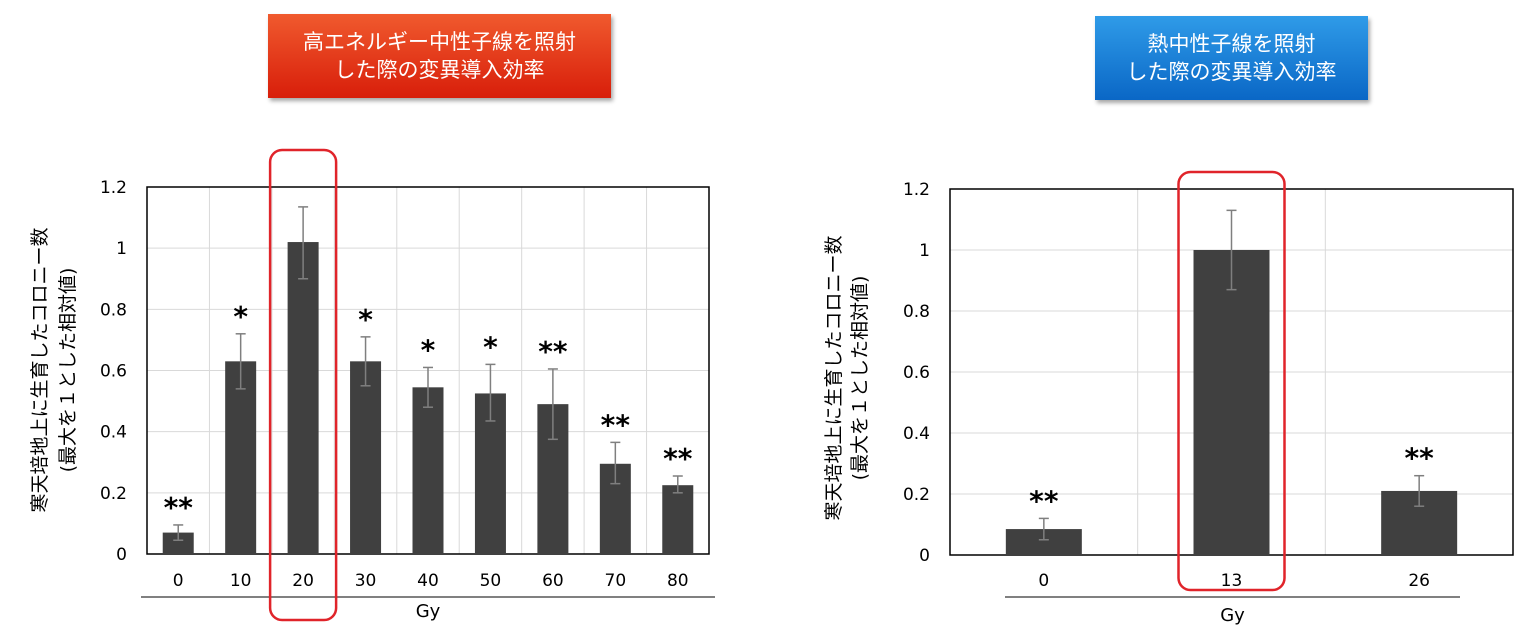 The width and height of the screenshot is (1530, 640). I want to click on x-tick-label: 40, so click(428, 581).